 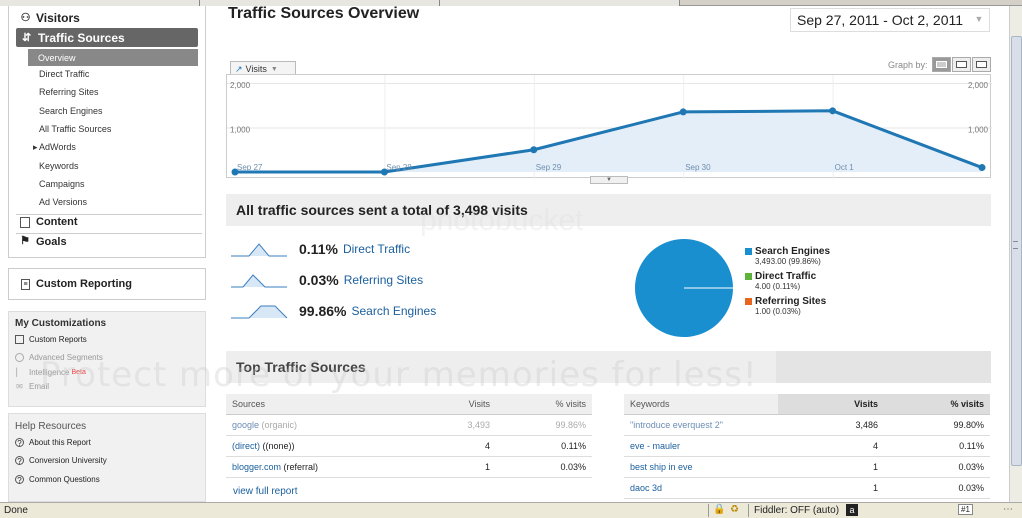 What do you see at coordinates (701, 467) in the screenshot?
I see `keyword-cell: best ship in eve` at bounding box center [701, 467].